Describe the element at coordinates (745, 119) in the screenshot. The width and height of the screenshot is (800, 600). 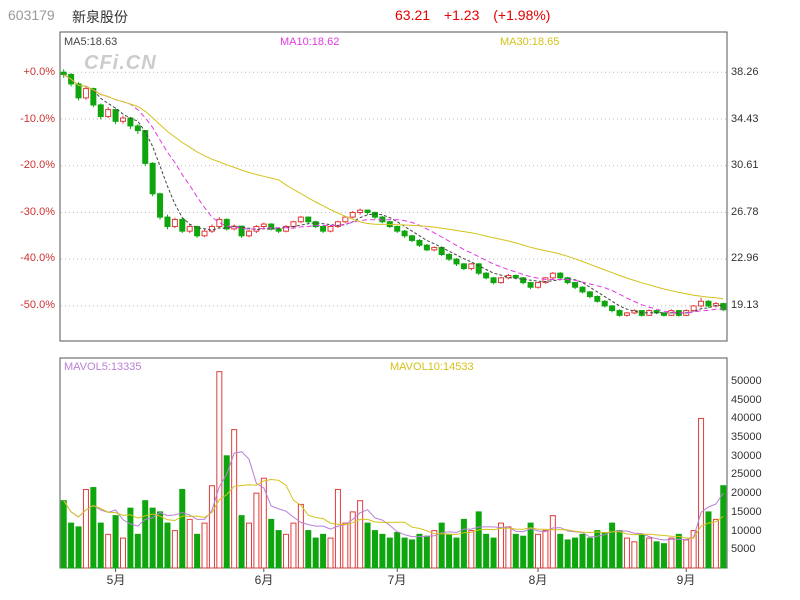
I see `price-axis-1: 34.43` at that location.